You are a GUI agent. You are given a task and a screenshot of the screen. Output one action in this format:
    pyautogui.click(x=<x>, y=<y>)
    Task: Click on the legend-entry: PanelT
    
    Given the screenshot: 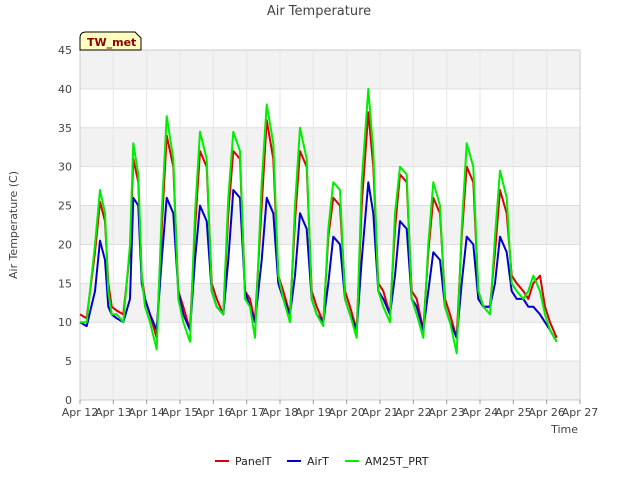 What is the action you would take?
    pyautogui.click(x=253, y=461)
    